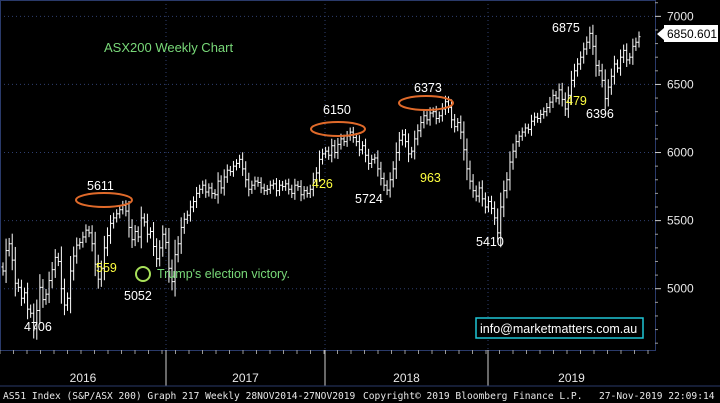  What do you see at coordinates (100, 186) in the screenshot?
I see `value-label-5611: 5611` at bounding box center [100, 186].